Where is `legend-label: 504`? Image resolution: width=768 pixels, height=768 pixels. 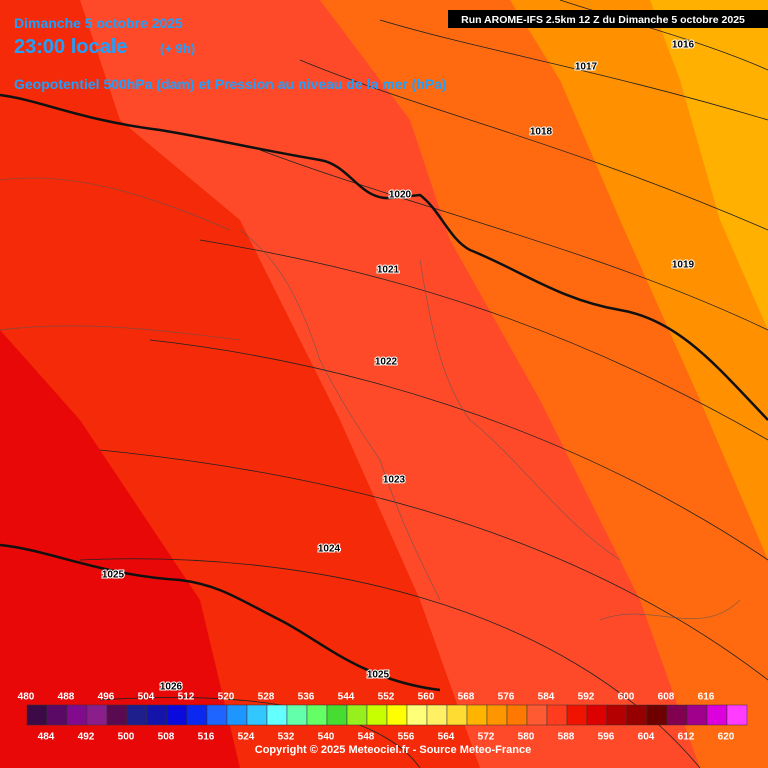 legend-label: 504 is located at coordinates (146, 697).